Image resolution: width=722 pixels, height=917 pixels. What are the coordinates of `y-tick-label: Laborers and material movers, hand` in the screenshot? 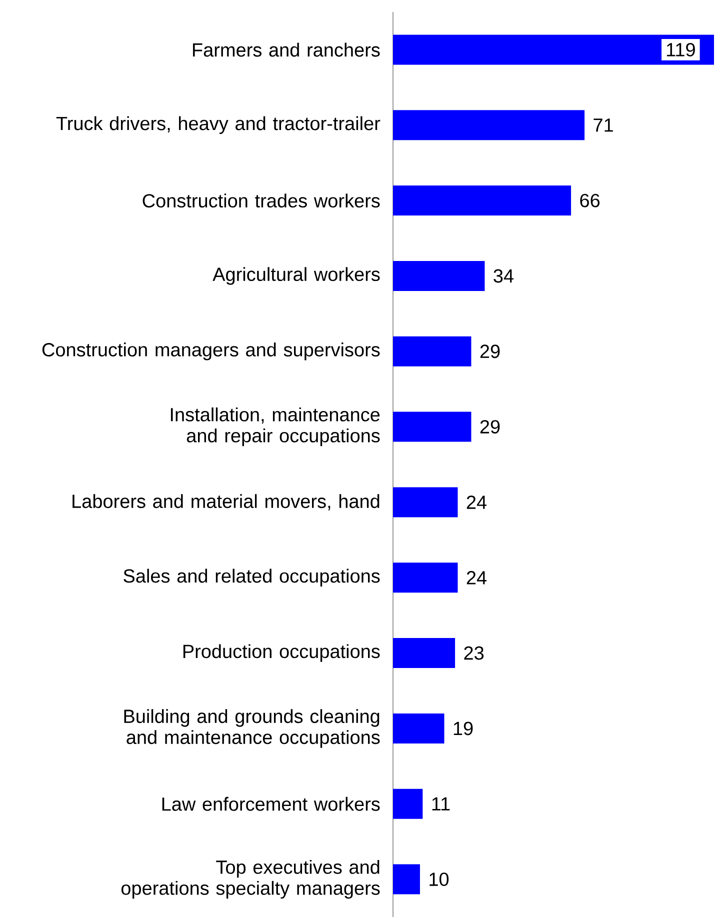 It's located at (226, 502).